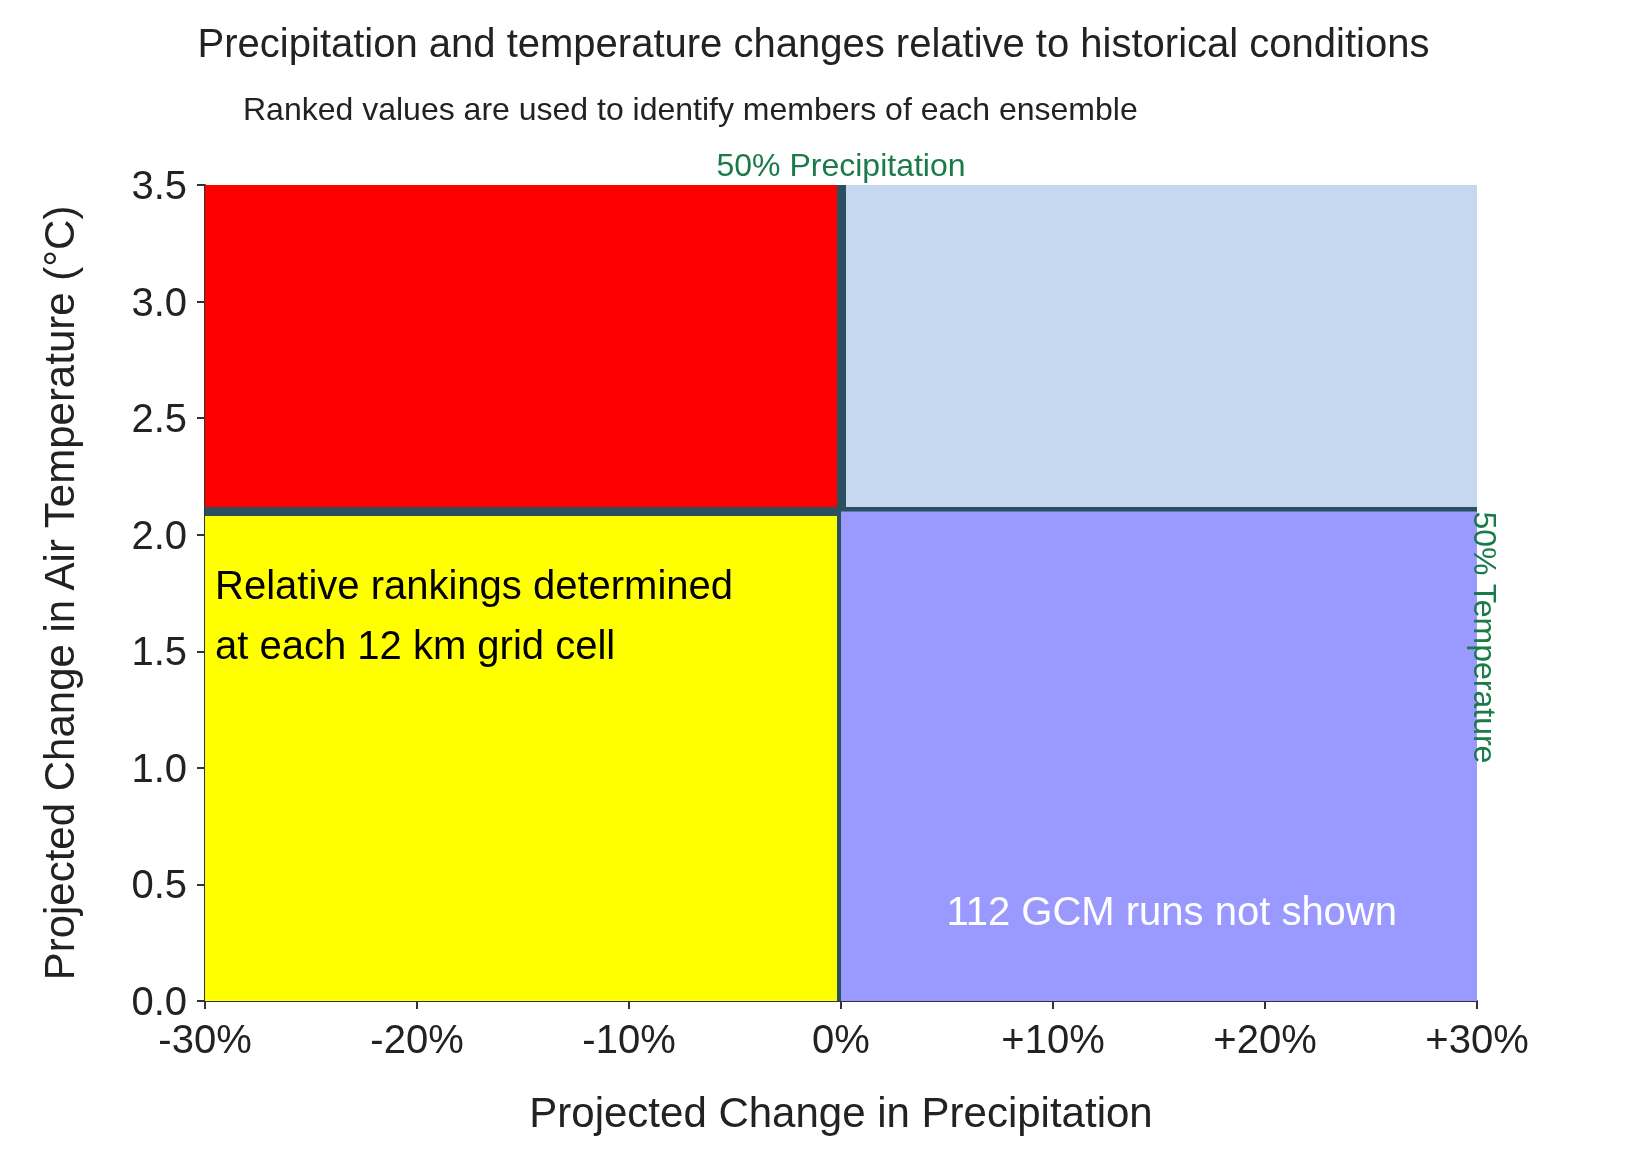 The image size is (1627, 1156). I want to click on chart-subtitle: Ranked values are used to identify members of each ensemble, so click(690, 109).